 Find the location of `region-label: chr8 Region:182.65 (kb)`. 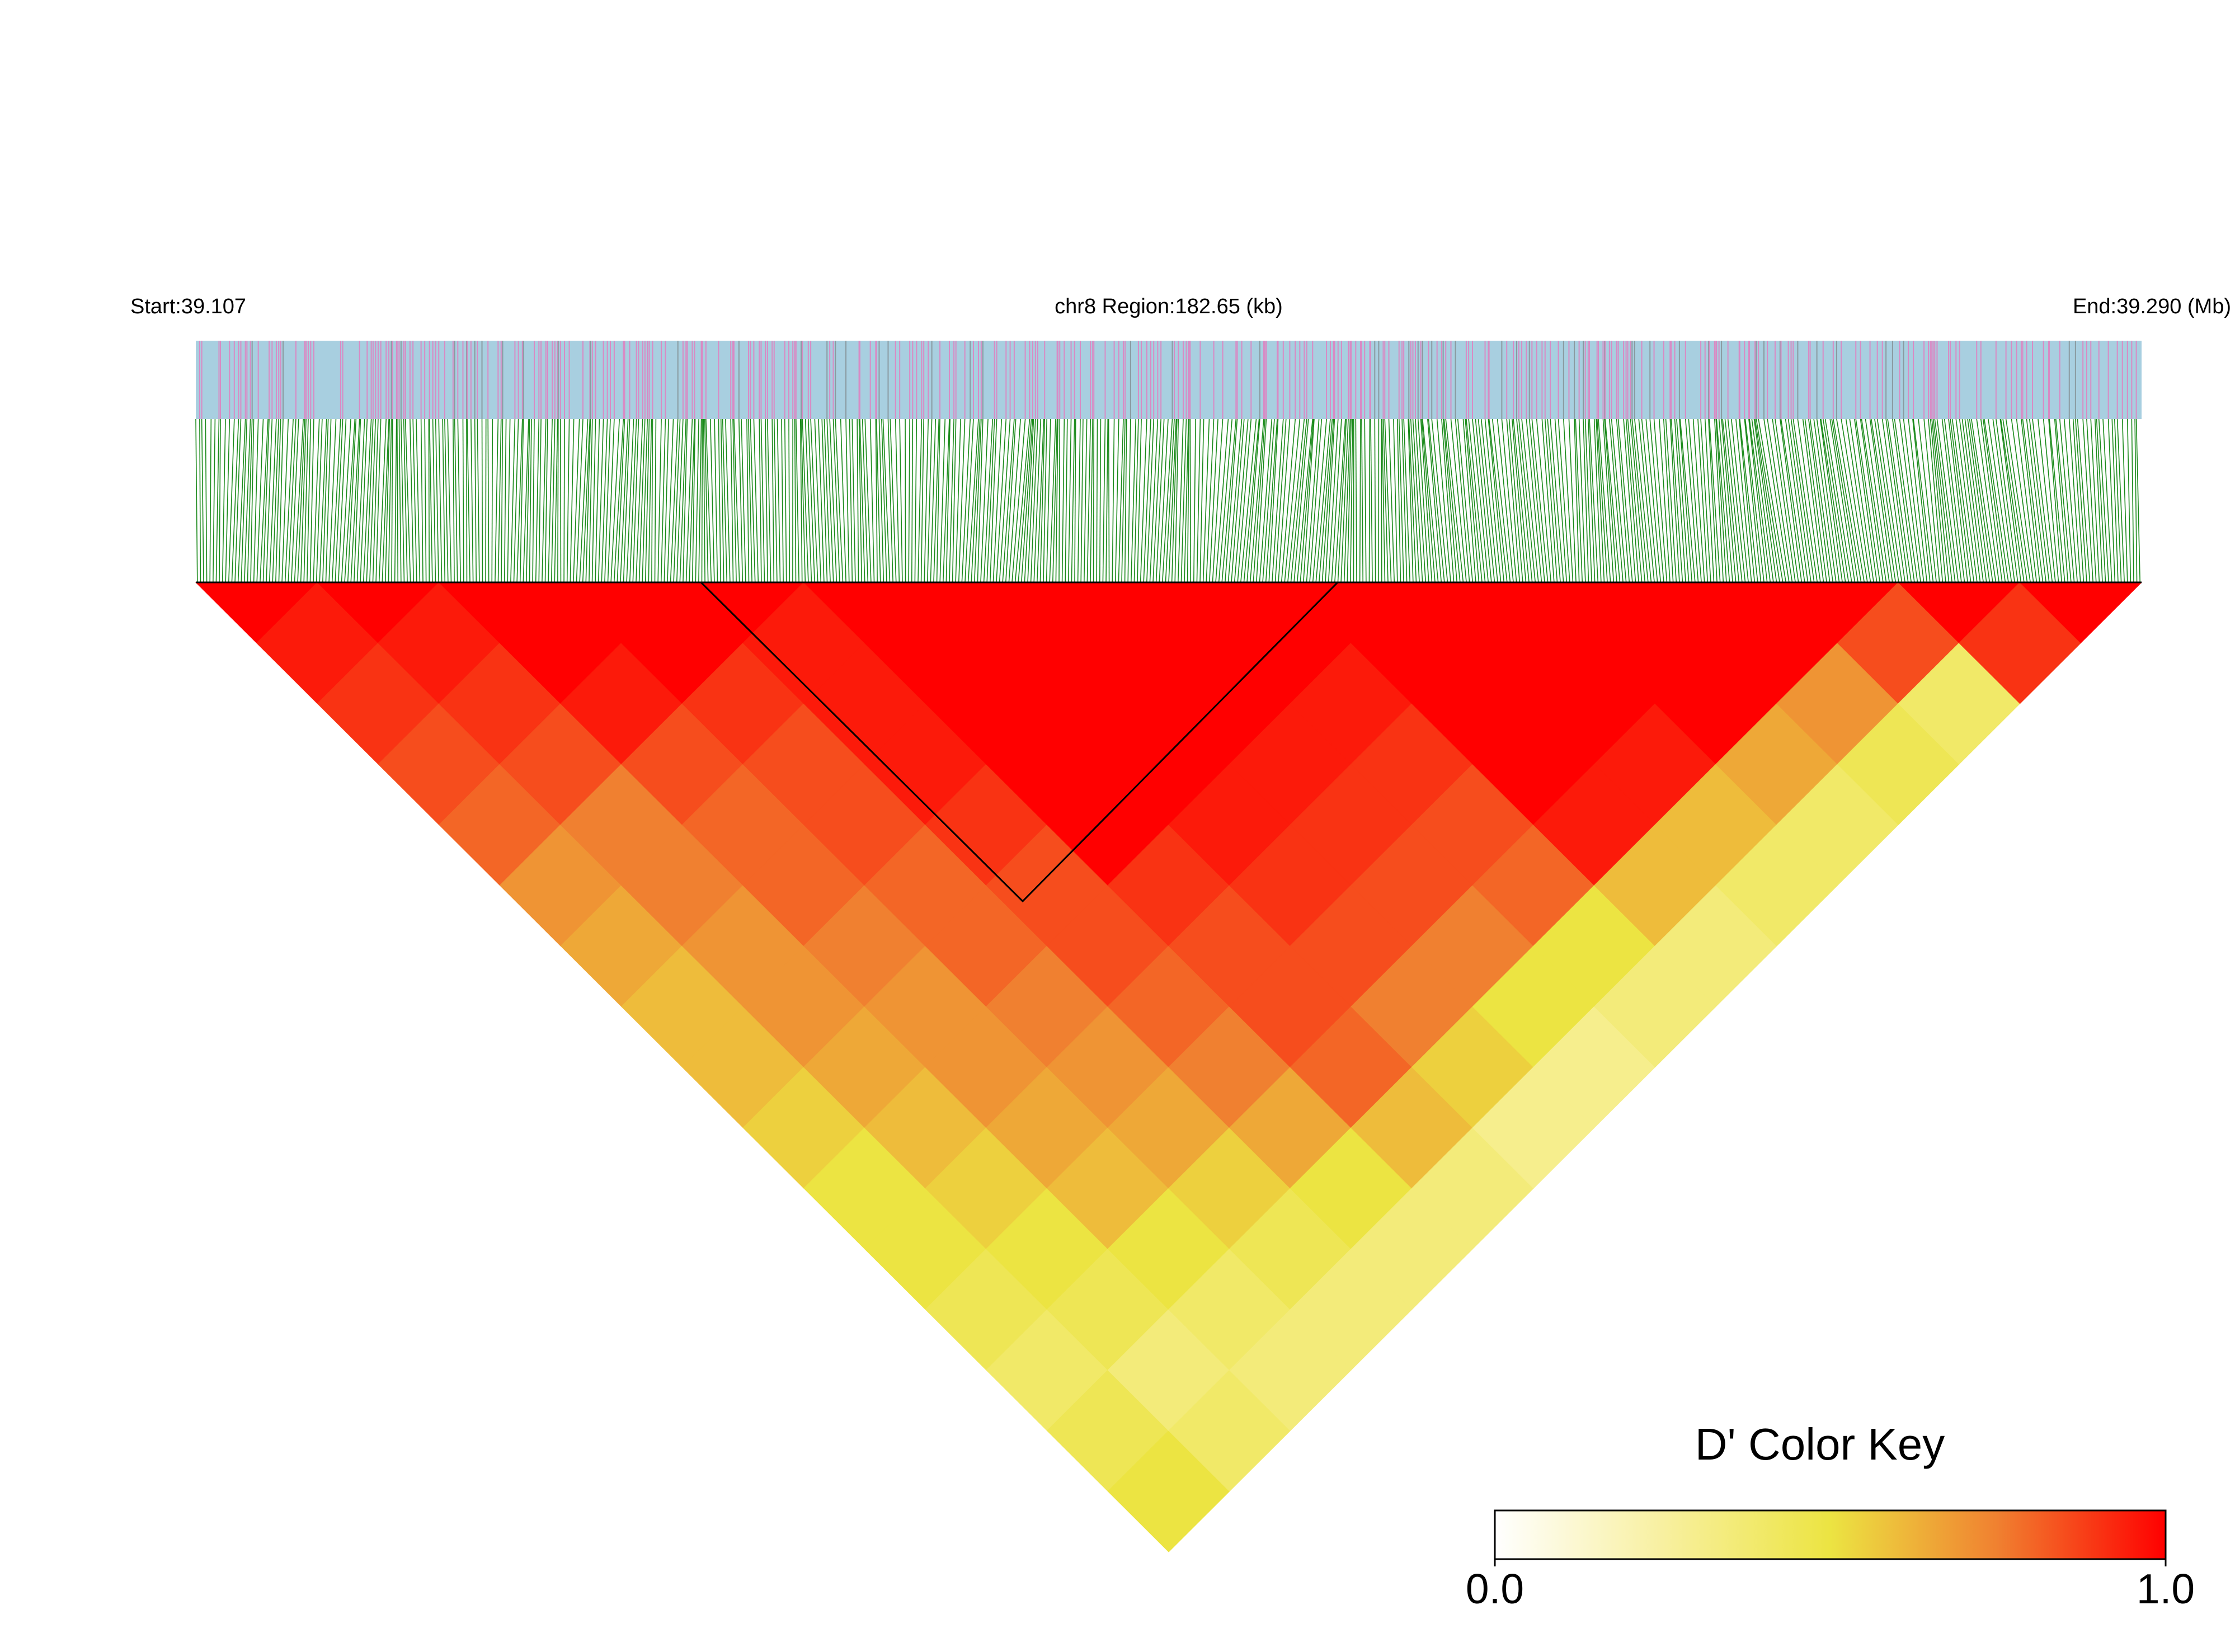

region-label: chr8 Region:182.65 (kb) is located at coordinates (1169, 306).